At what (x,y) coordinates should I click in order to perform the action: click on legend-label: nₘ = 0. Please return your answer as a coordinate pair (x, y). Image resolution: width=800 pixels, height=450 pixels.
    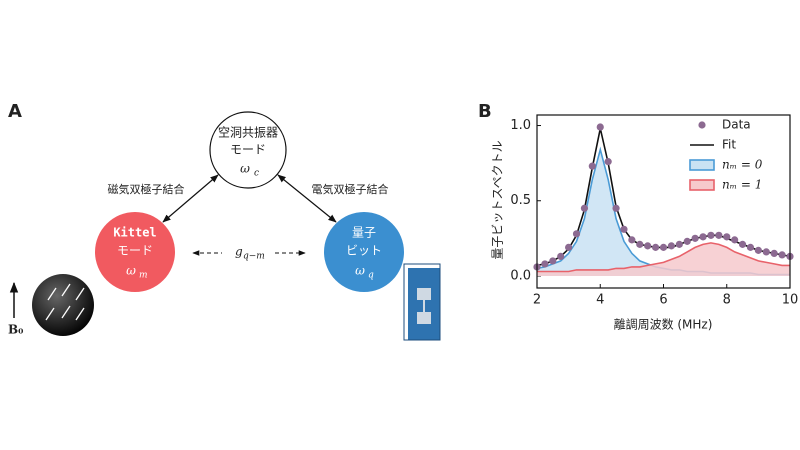
    Looking at the image, I should click on (742, 165).